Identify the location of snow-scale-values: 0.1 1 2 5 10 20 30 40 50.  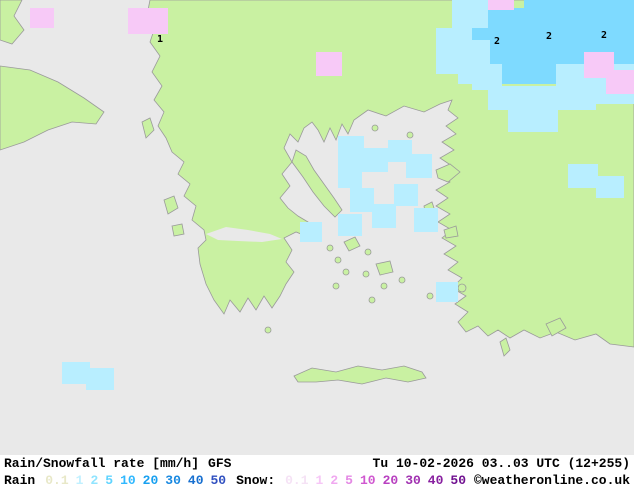
(375, 481).